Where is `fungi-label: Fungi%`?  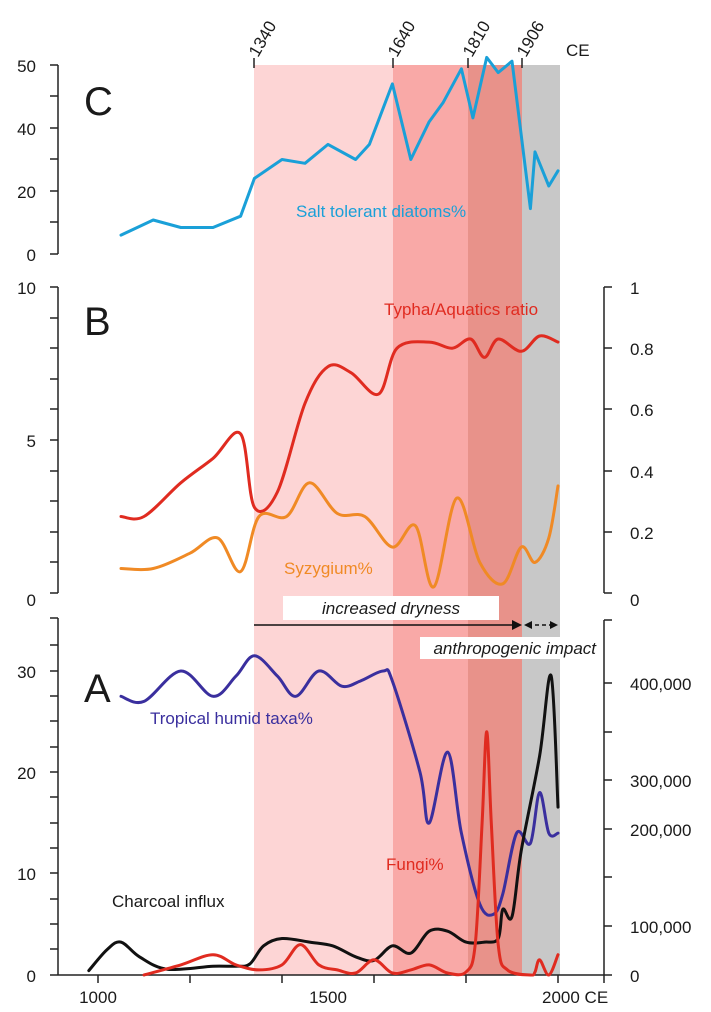 fungi-label: Fungi% is located at coordinates (415, 864).